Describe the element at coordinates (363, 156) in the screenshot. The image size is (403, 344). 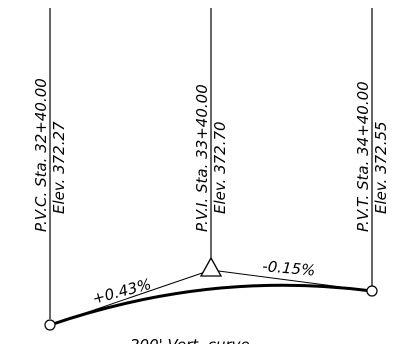
I see `pvt-station-label: P.V.T. Sta. 34+40.00` at that location.